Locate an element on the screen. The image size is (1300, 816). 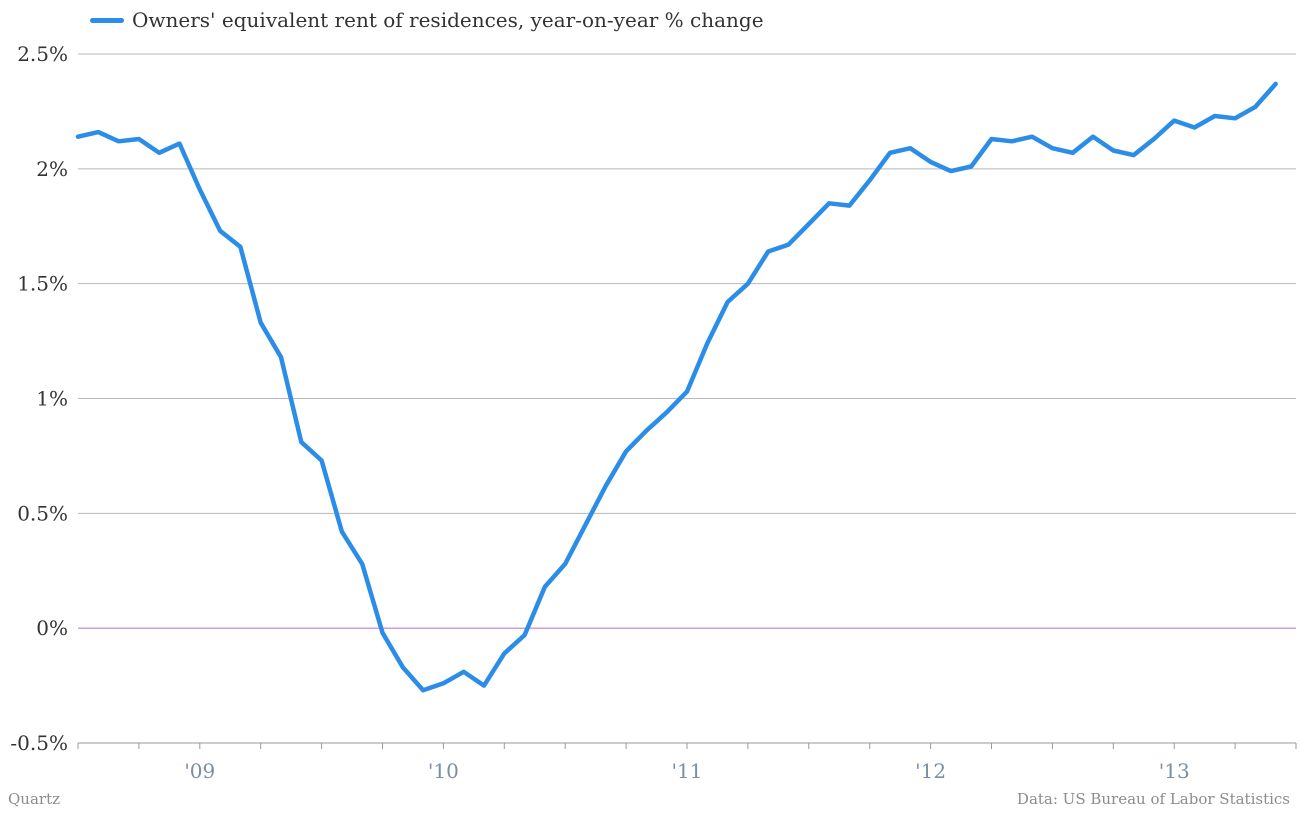
y-axis: -0.5% 0% 0.5% 1% 1.5% 2% 2.5% is located at coordinates (39, 398).